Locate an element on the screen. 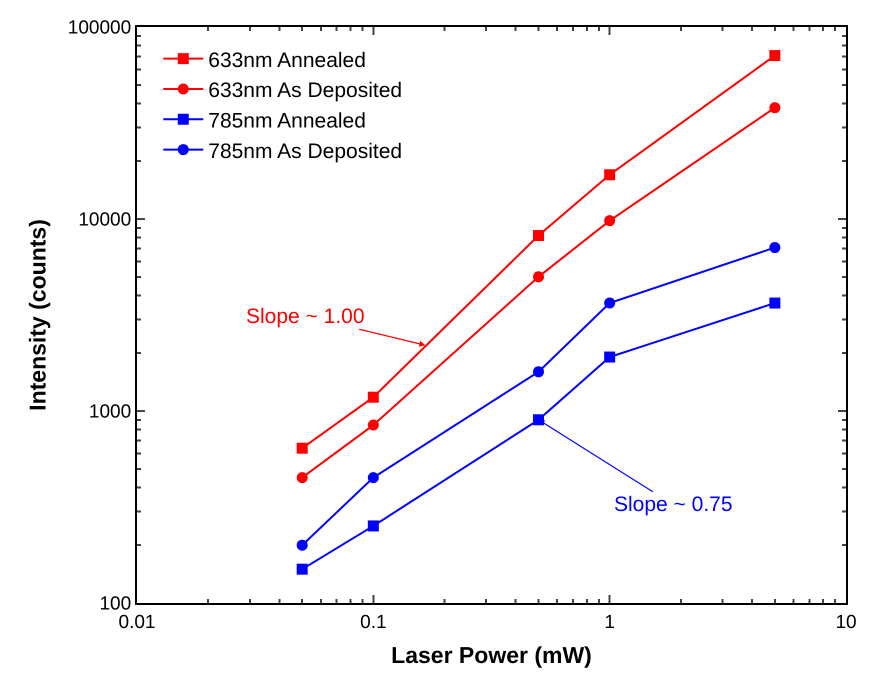  annotation: Slope ~ 1.00 is located at coordinates (305, 316).